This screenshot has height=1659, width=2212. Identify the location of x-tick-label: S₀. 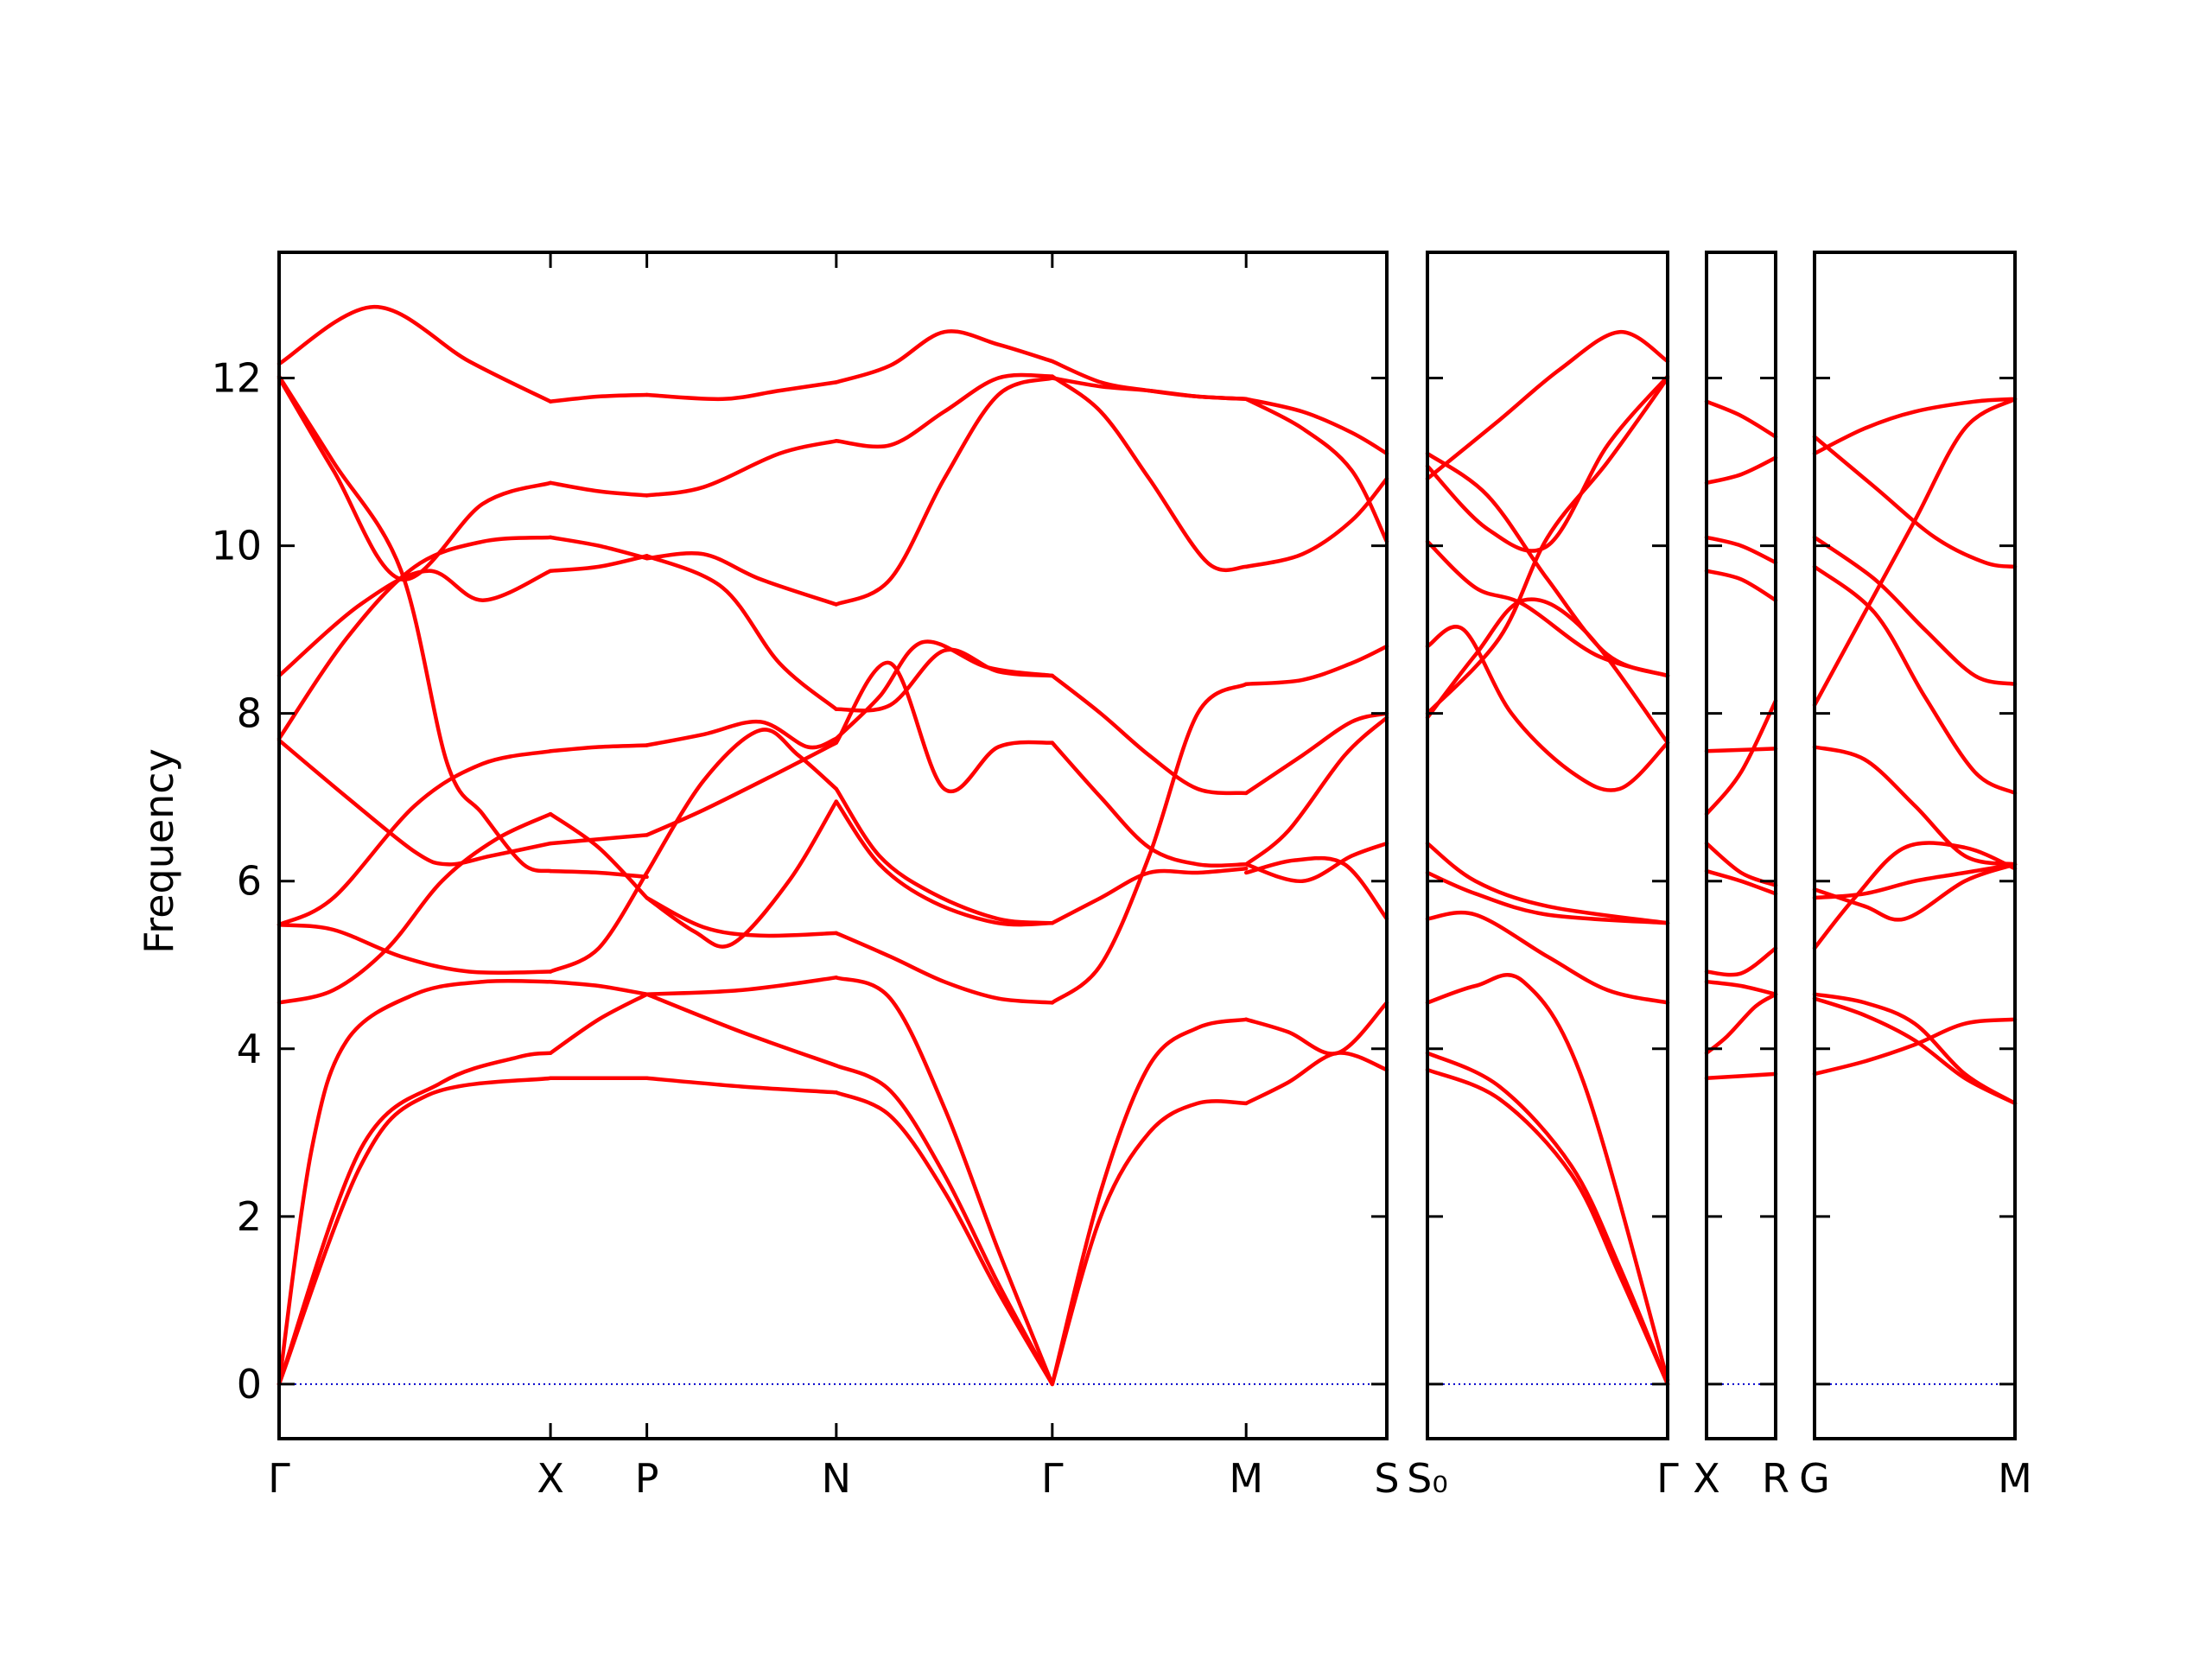
(1427, 1478).